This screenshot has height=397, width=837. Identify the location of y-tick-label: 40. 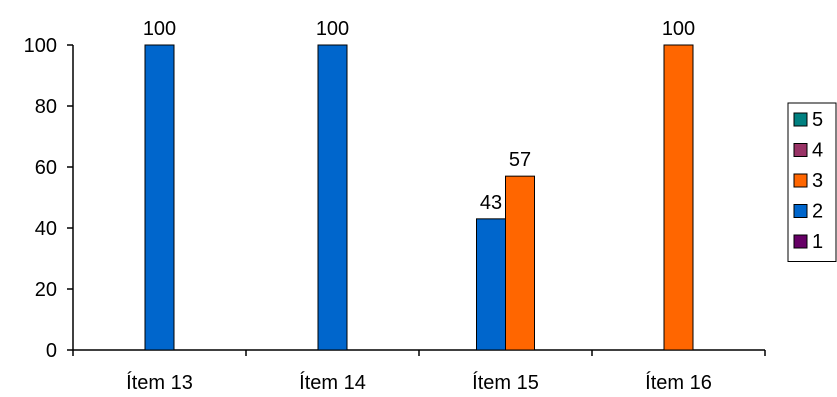
(46, 229).